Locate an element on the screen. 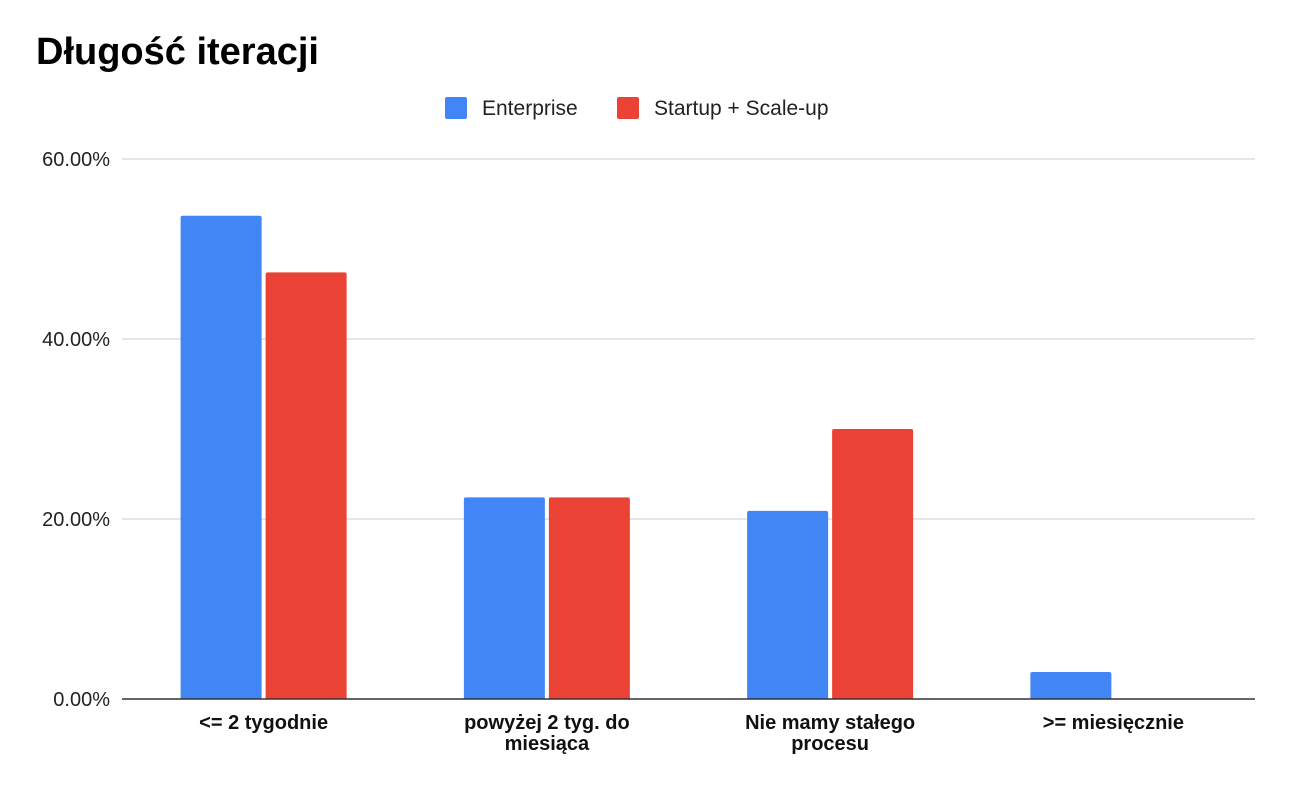 Image resolution: width=1292 pixels, height=790 pixels. x-tick-label-line: Nie mamy stałego is located at coordinates (830, 723).